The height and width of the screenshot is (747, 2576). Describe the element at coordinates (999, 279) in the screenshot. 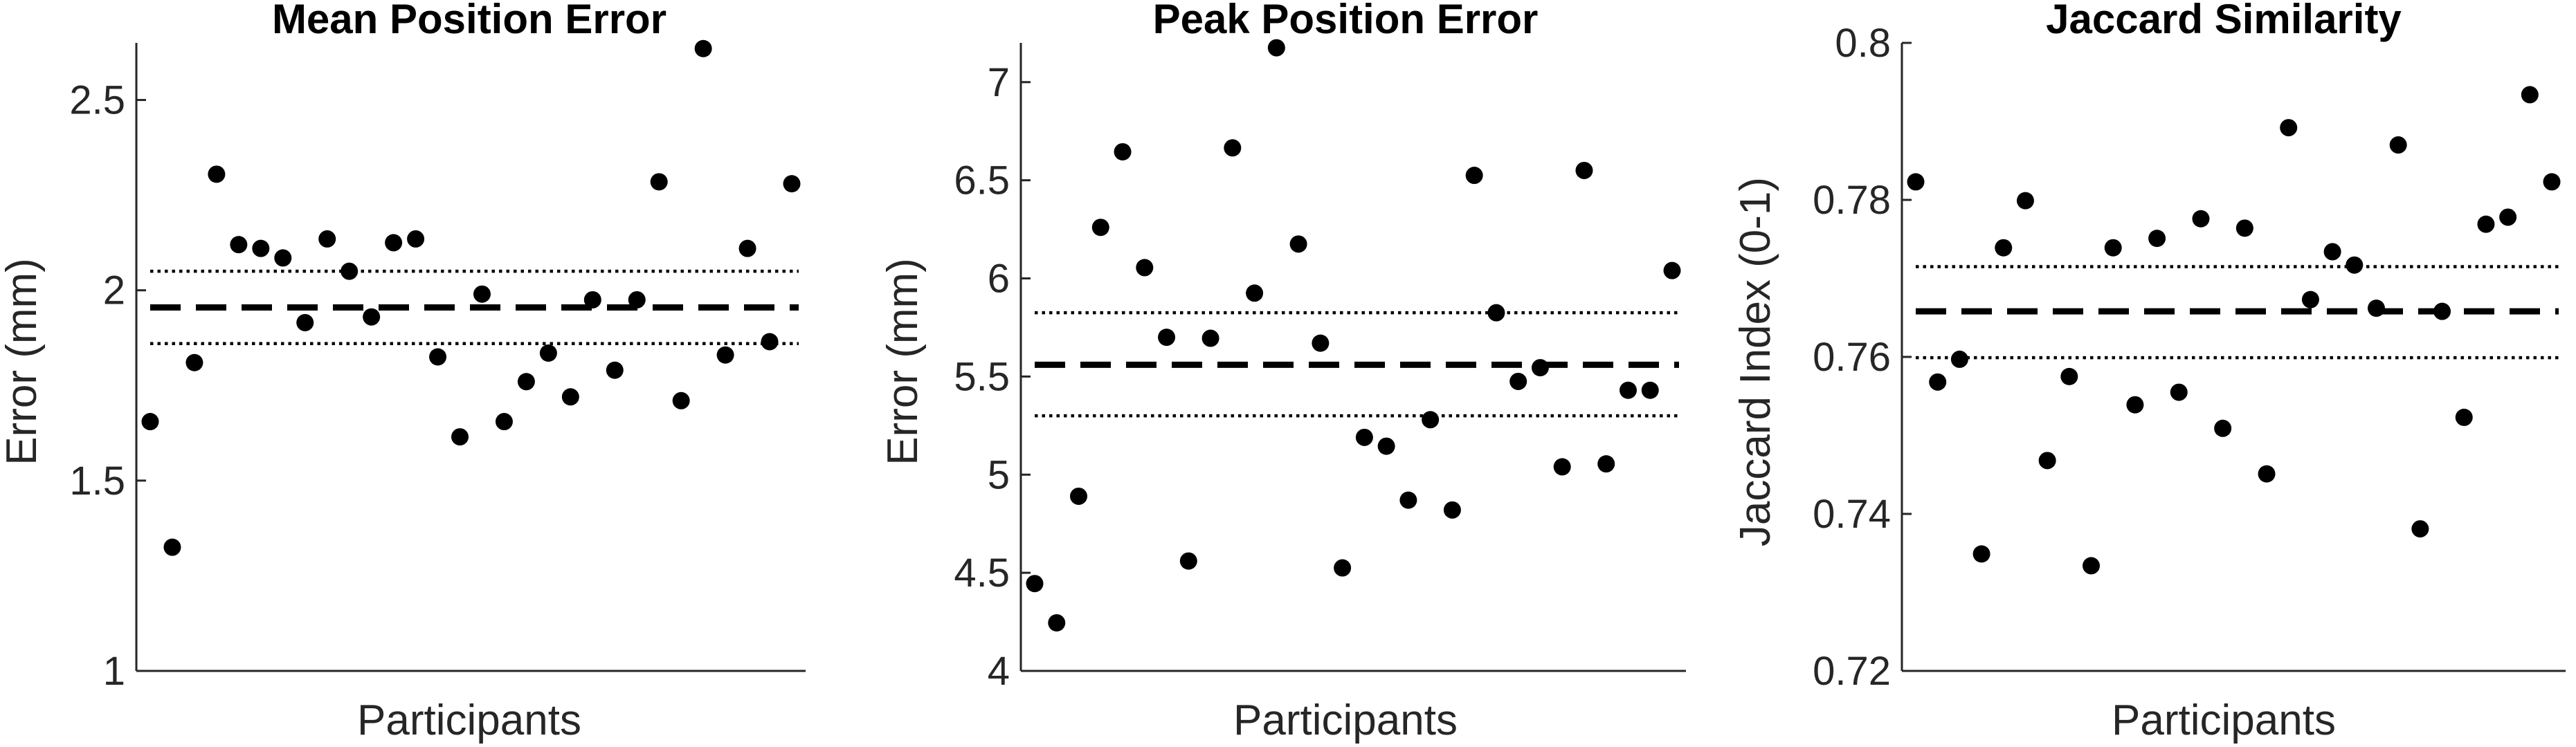

I see `y-tick-label: 6` at that location.